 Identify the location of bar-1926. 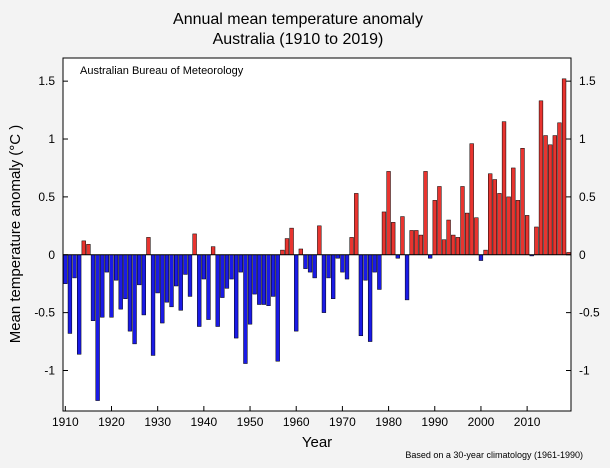
(139, 270).